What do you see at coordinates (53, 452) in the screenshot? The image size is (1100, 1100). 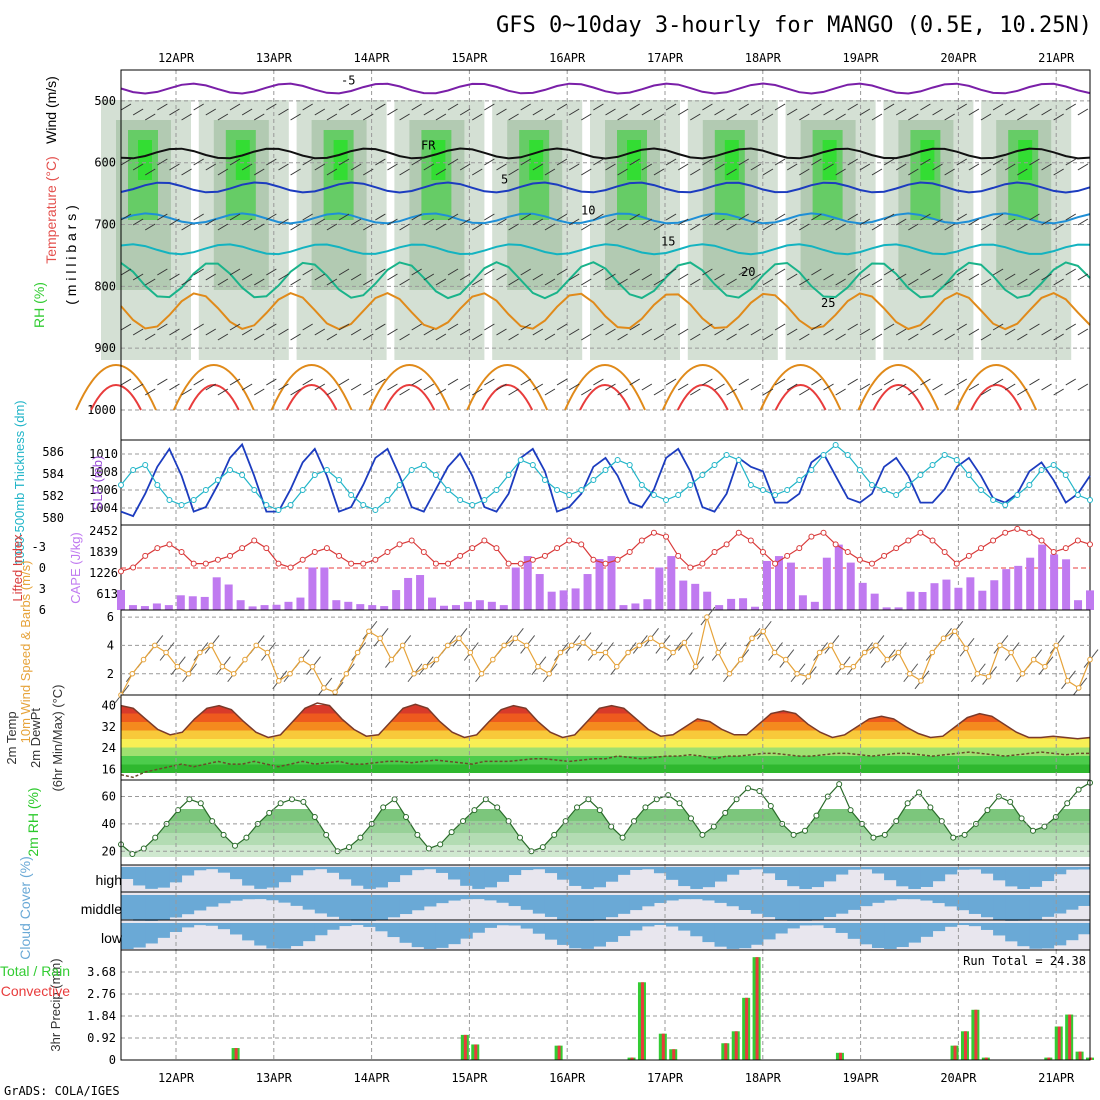 I see `thickness-ytick-0: 586` at bounding box center [53, 452].